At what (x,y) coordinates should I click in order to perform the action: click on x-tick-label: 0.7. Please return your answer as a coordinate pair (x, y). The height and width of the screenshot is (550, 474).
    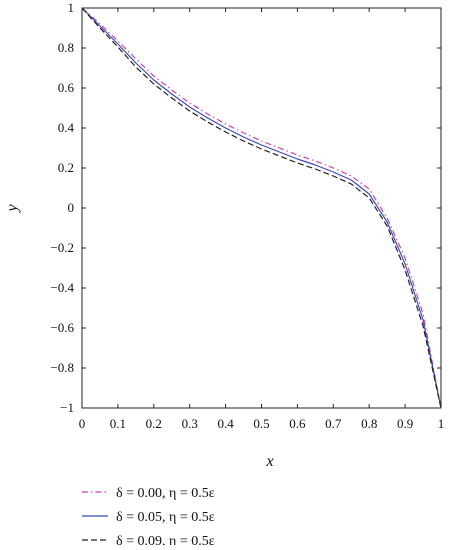
    Looking at the image, I should click on (333, 423).